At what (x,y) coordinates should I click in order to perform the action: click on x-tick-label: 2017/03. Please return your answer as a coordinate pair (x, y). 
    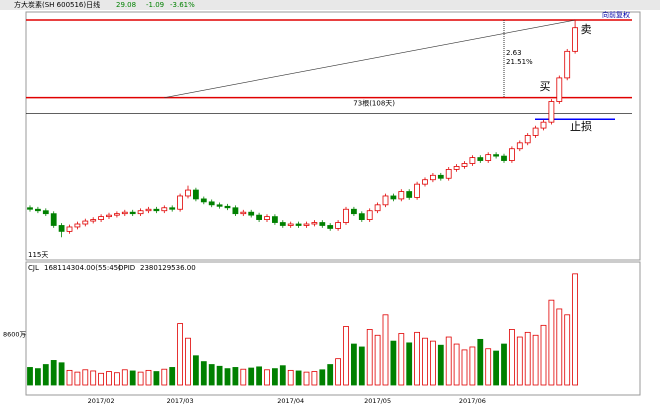
    Looking at the image, I should click on (180, 401).